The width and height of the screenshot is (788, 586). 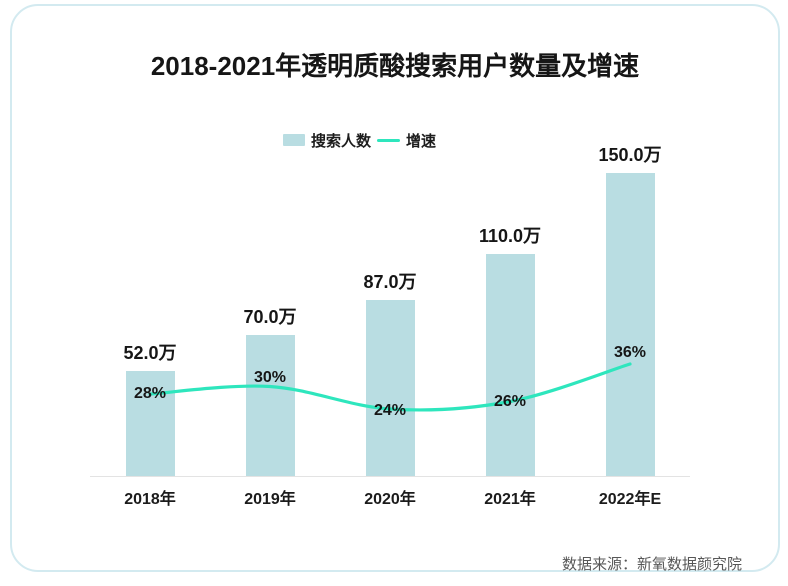 I want to click on legend-item-growth: 增速, so click(x=406, y=140).